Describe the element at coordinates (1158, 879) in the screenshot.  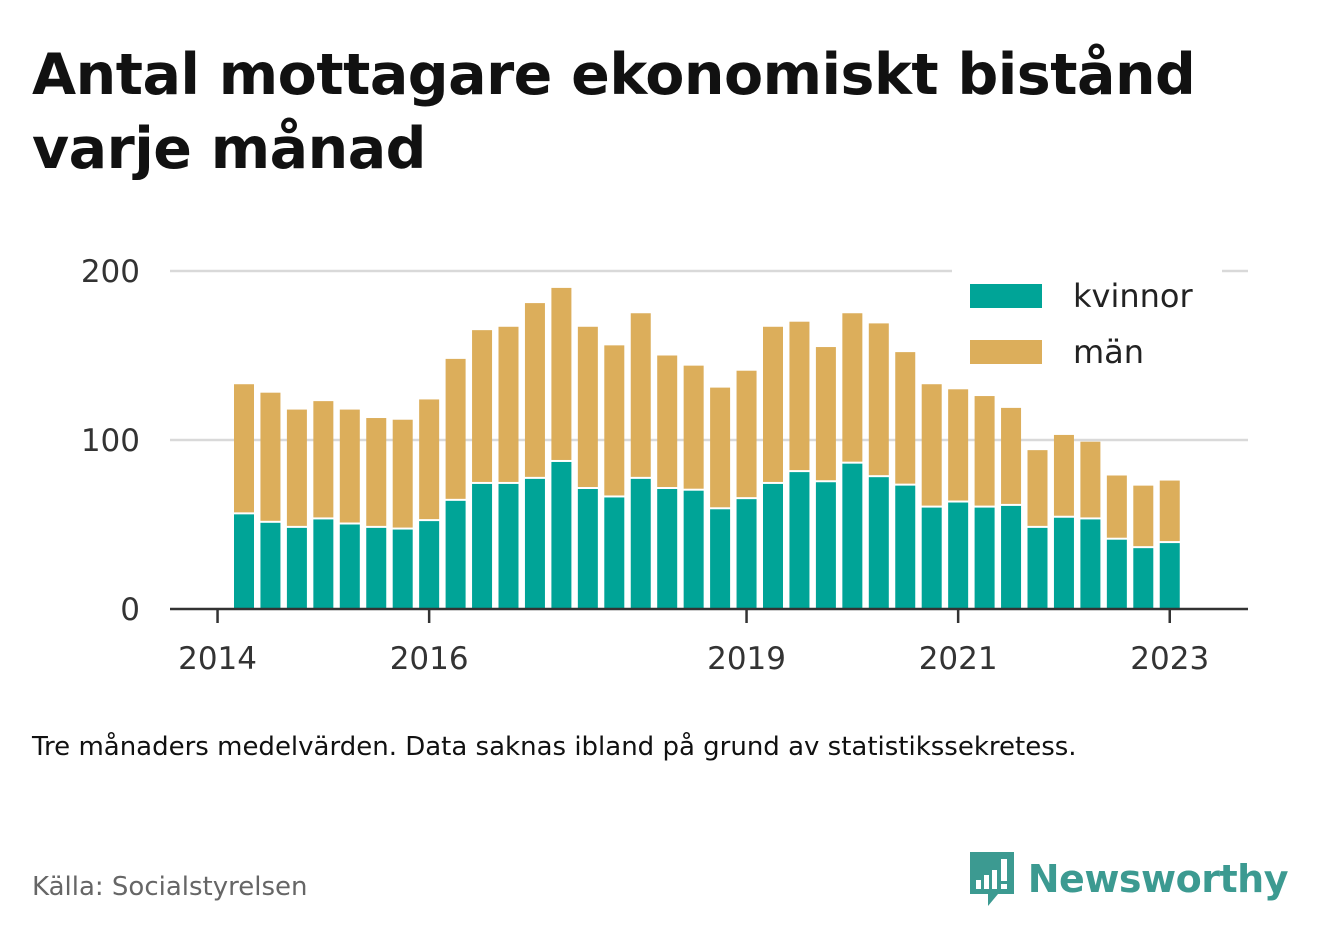
I see `brand-name: Newsworthy` at that location.